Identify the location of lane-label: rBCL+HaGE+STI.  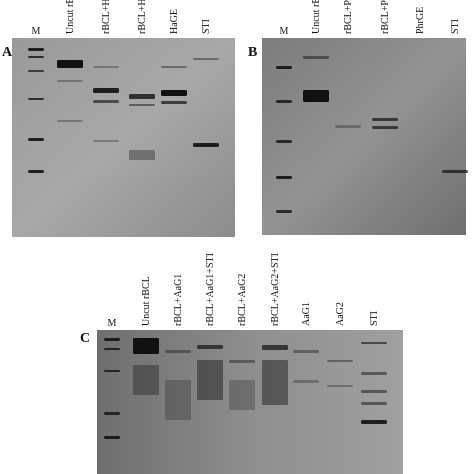
(142, 17).